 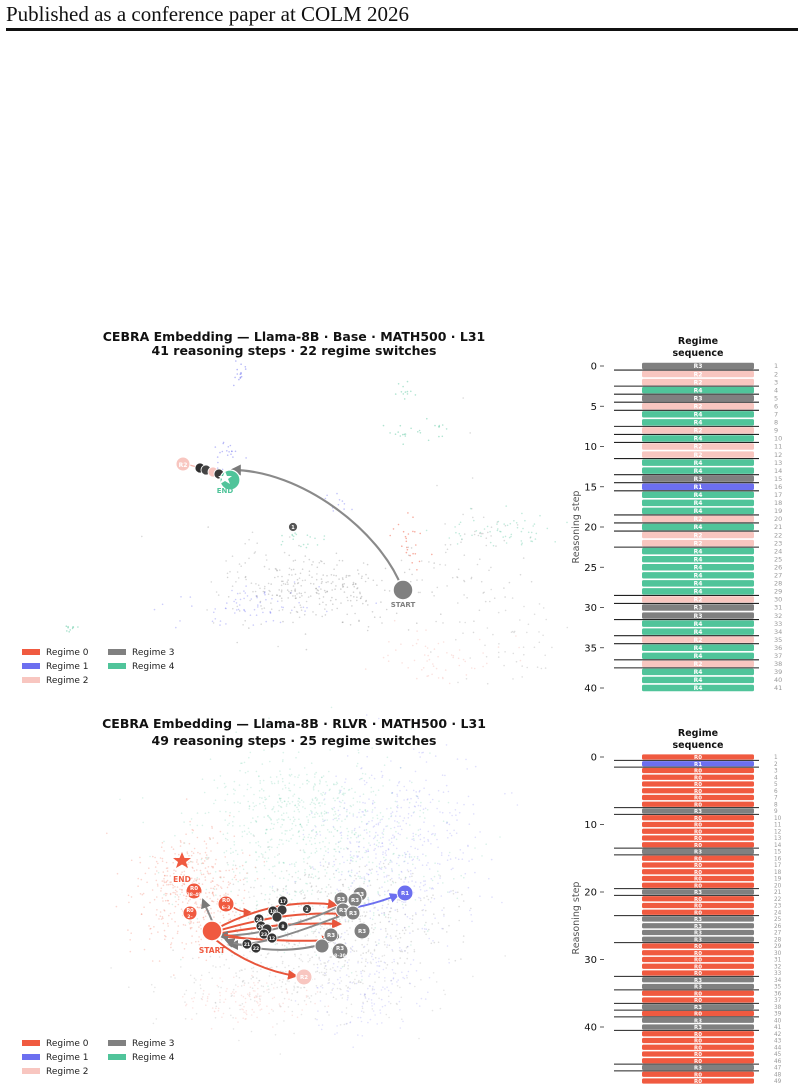 I want to click on sequence-bar-label: R0, so click(x=698, y=974).